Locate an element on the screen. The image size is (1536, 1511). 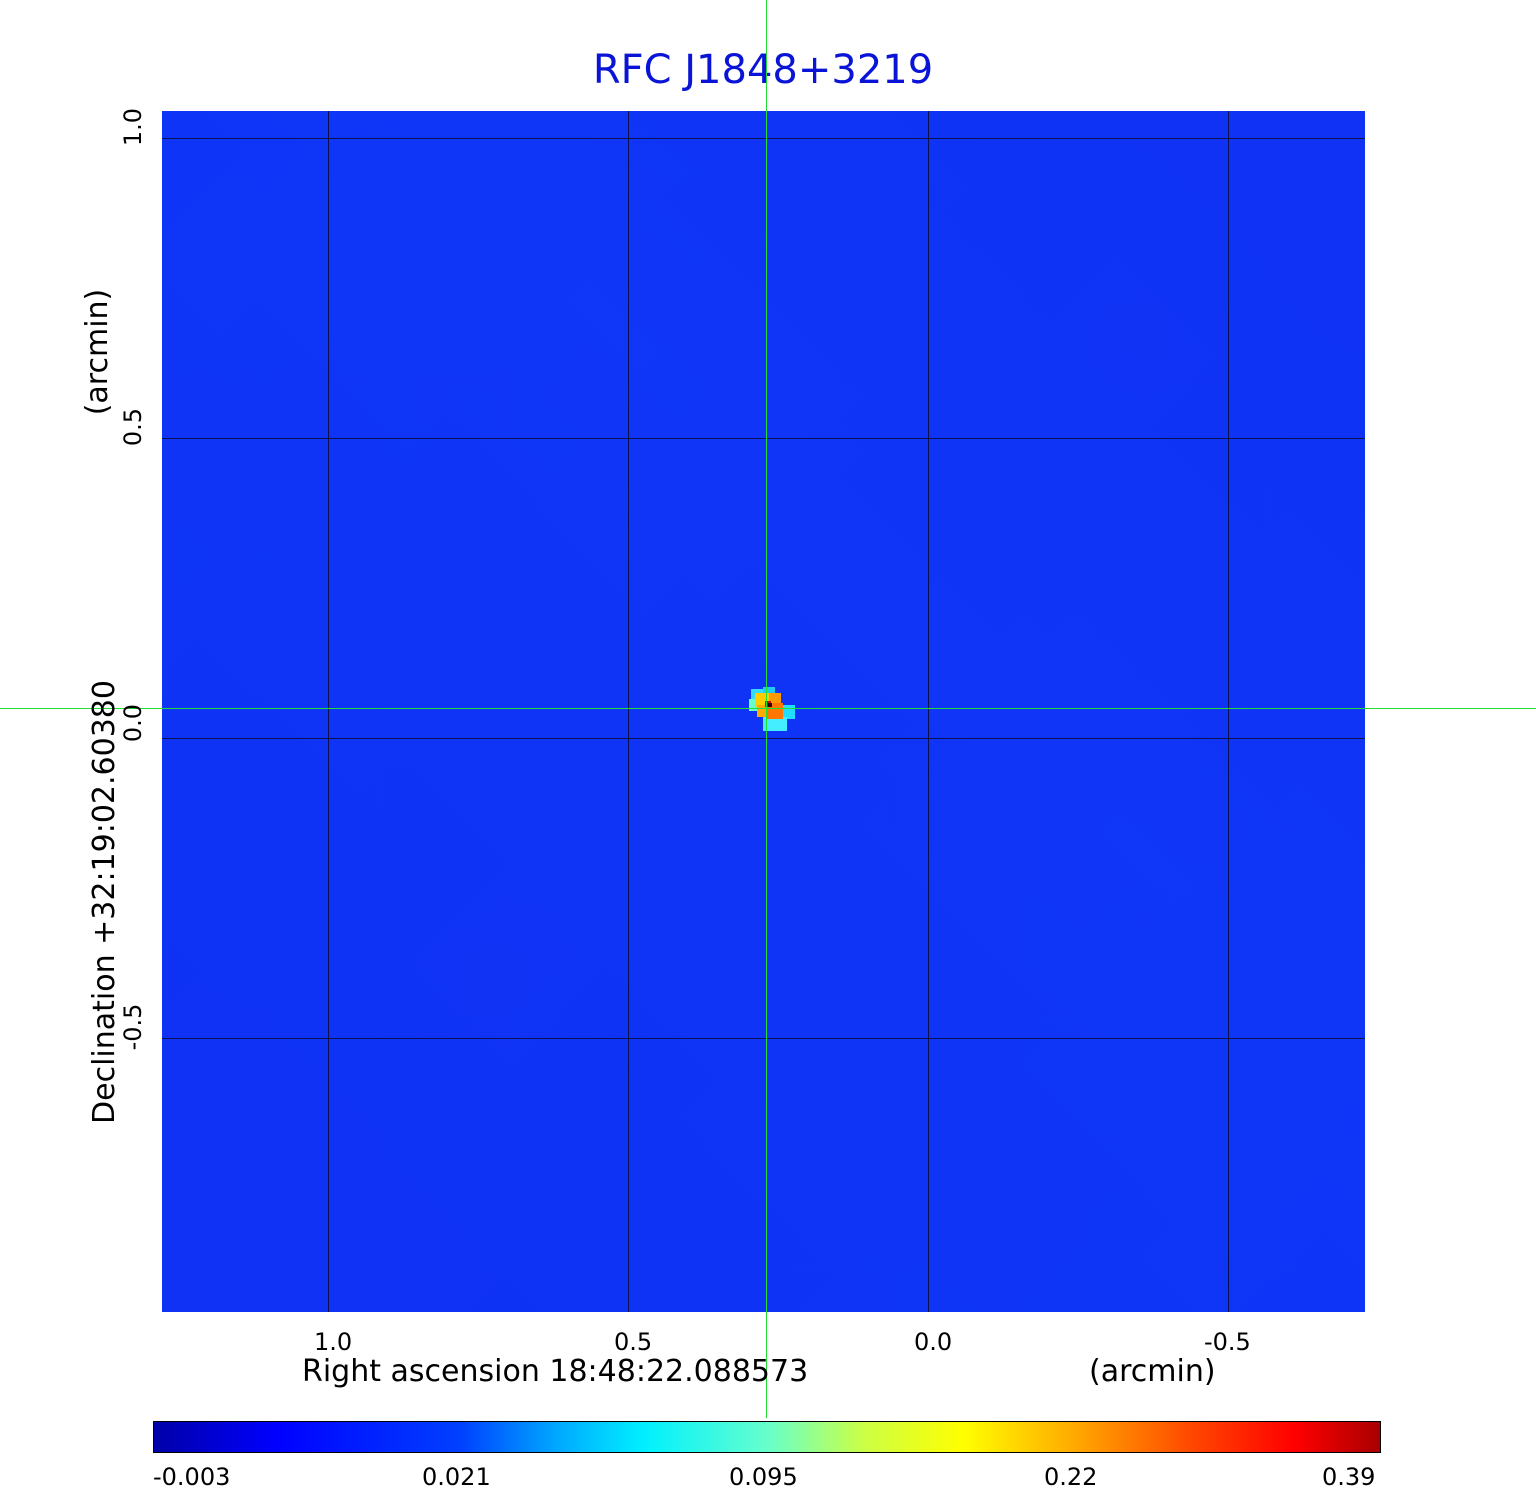
crosshair-horizontal is located at coordinates (768, 708).